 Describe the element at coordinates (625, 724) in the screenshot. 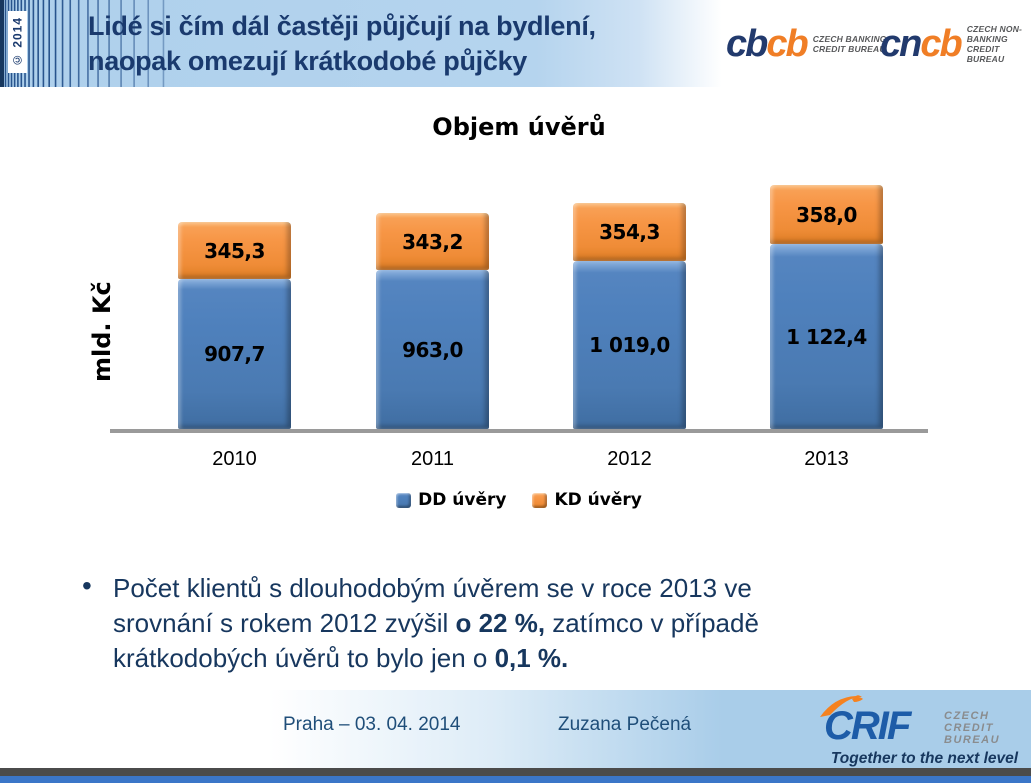

I see `footer-author: Zuzana Pečená` at that location.